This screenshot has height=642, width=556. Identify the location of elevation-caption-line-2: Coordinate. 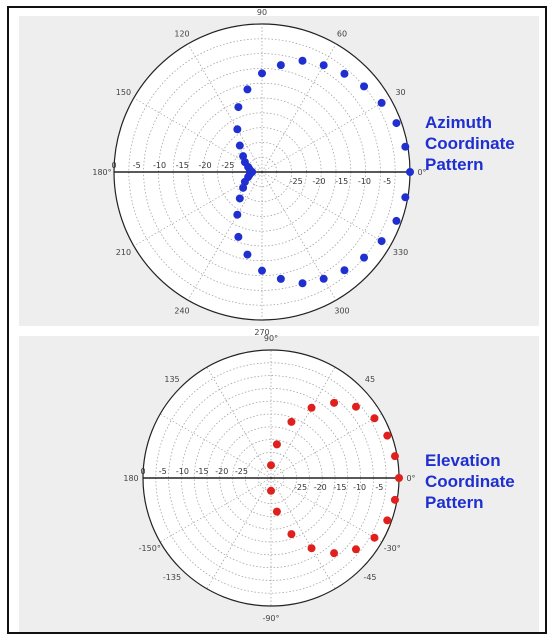
(470, 481).